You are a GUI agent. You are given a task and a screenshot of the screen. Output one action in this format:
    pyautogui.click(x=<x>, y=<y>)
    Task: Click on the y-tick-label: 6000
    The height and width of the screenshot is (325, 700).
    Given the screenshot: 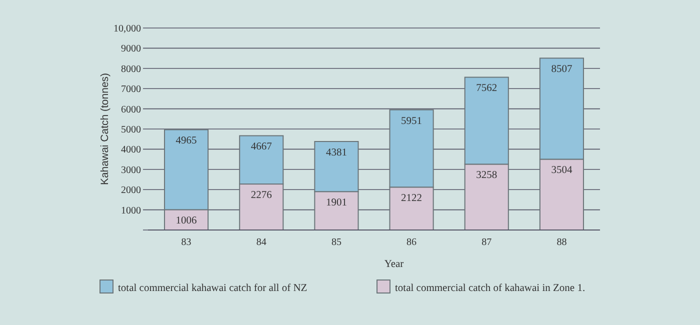 What is the action you would take?
    pyautogui.click(x=131, y=110)
    